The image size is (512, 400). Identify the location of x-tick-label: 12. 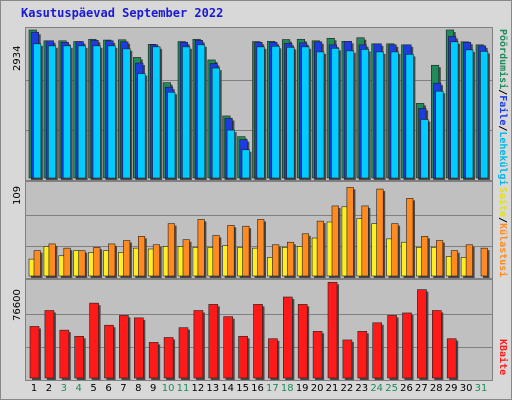
(198, 388).